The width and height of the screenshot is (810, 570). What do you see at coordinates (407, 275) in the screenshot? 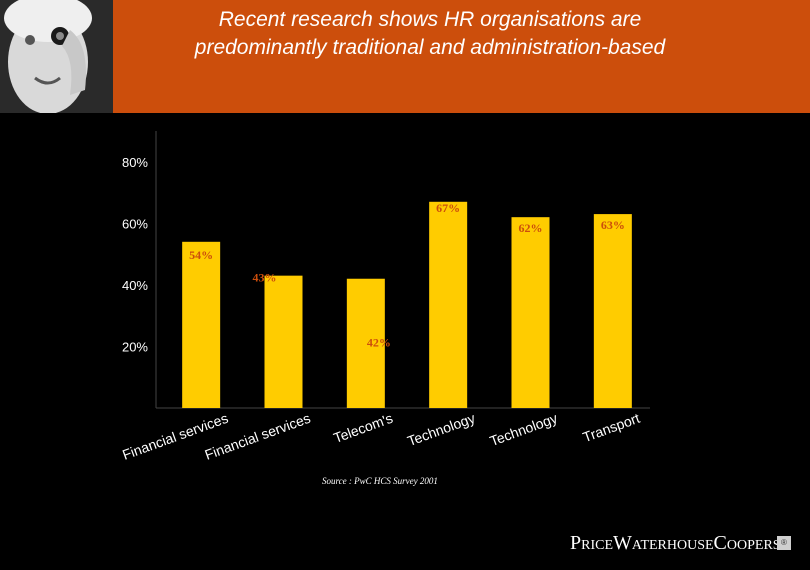
I see `chart-data-labels: 54% 43% 42% 67% 62% 63%` at bounding box center [407, 275].